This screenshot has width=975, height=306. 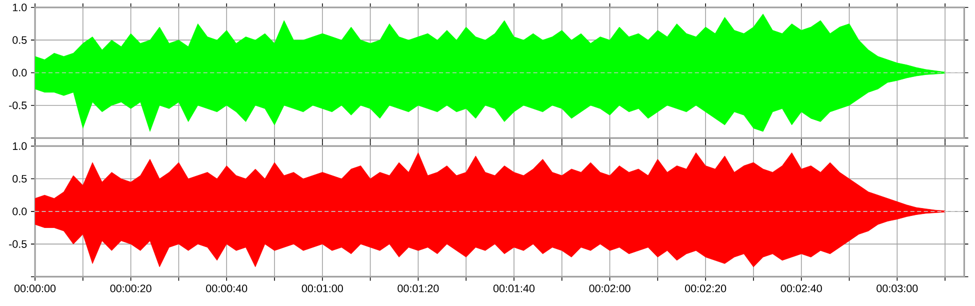 What do you see at coordinates (514, 288) in the screenshot?
I see `x-tick-label: 00:01:40` at bounding box center [514, 288].